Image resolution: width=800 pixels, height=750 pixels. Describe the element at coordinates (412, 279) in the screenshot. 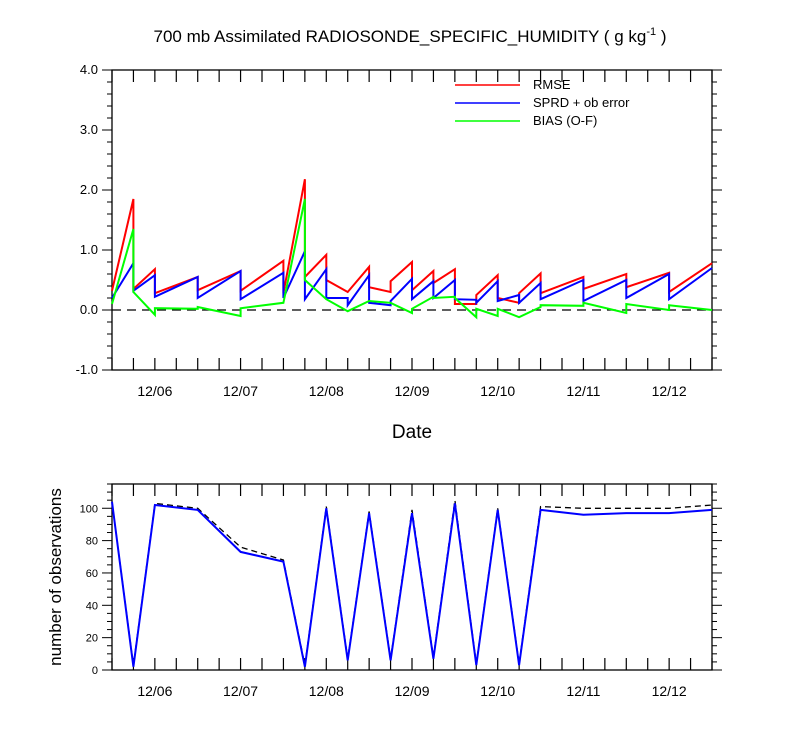

I see `top-series-sprd-ob-error` at that location.